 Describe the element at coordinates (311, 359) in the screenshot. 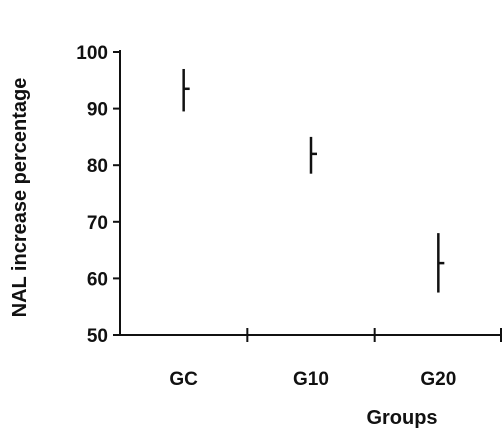

I see `x-axis: GC G10 G20` at that location.